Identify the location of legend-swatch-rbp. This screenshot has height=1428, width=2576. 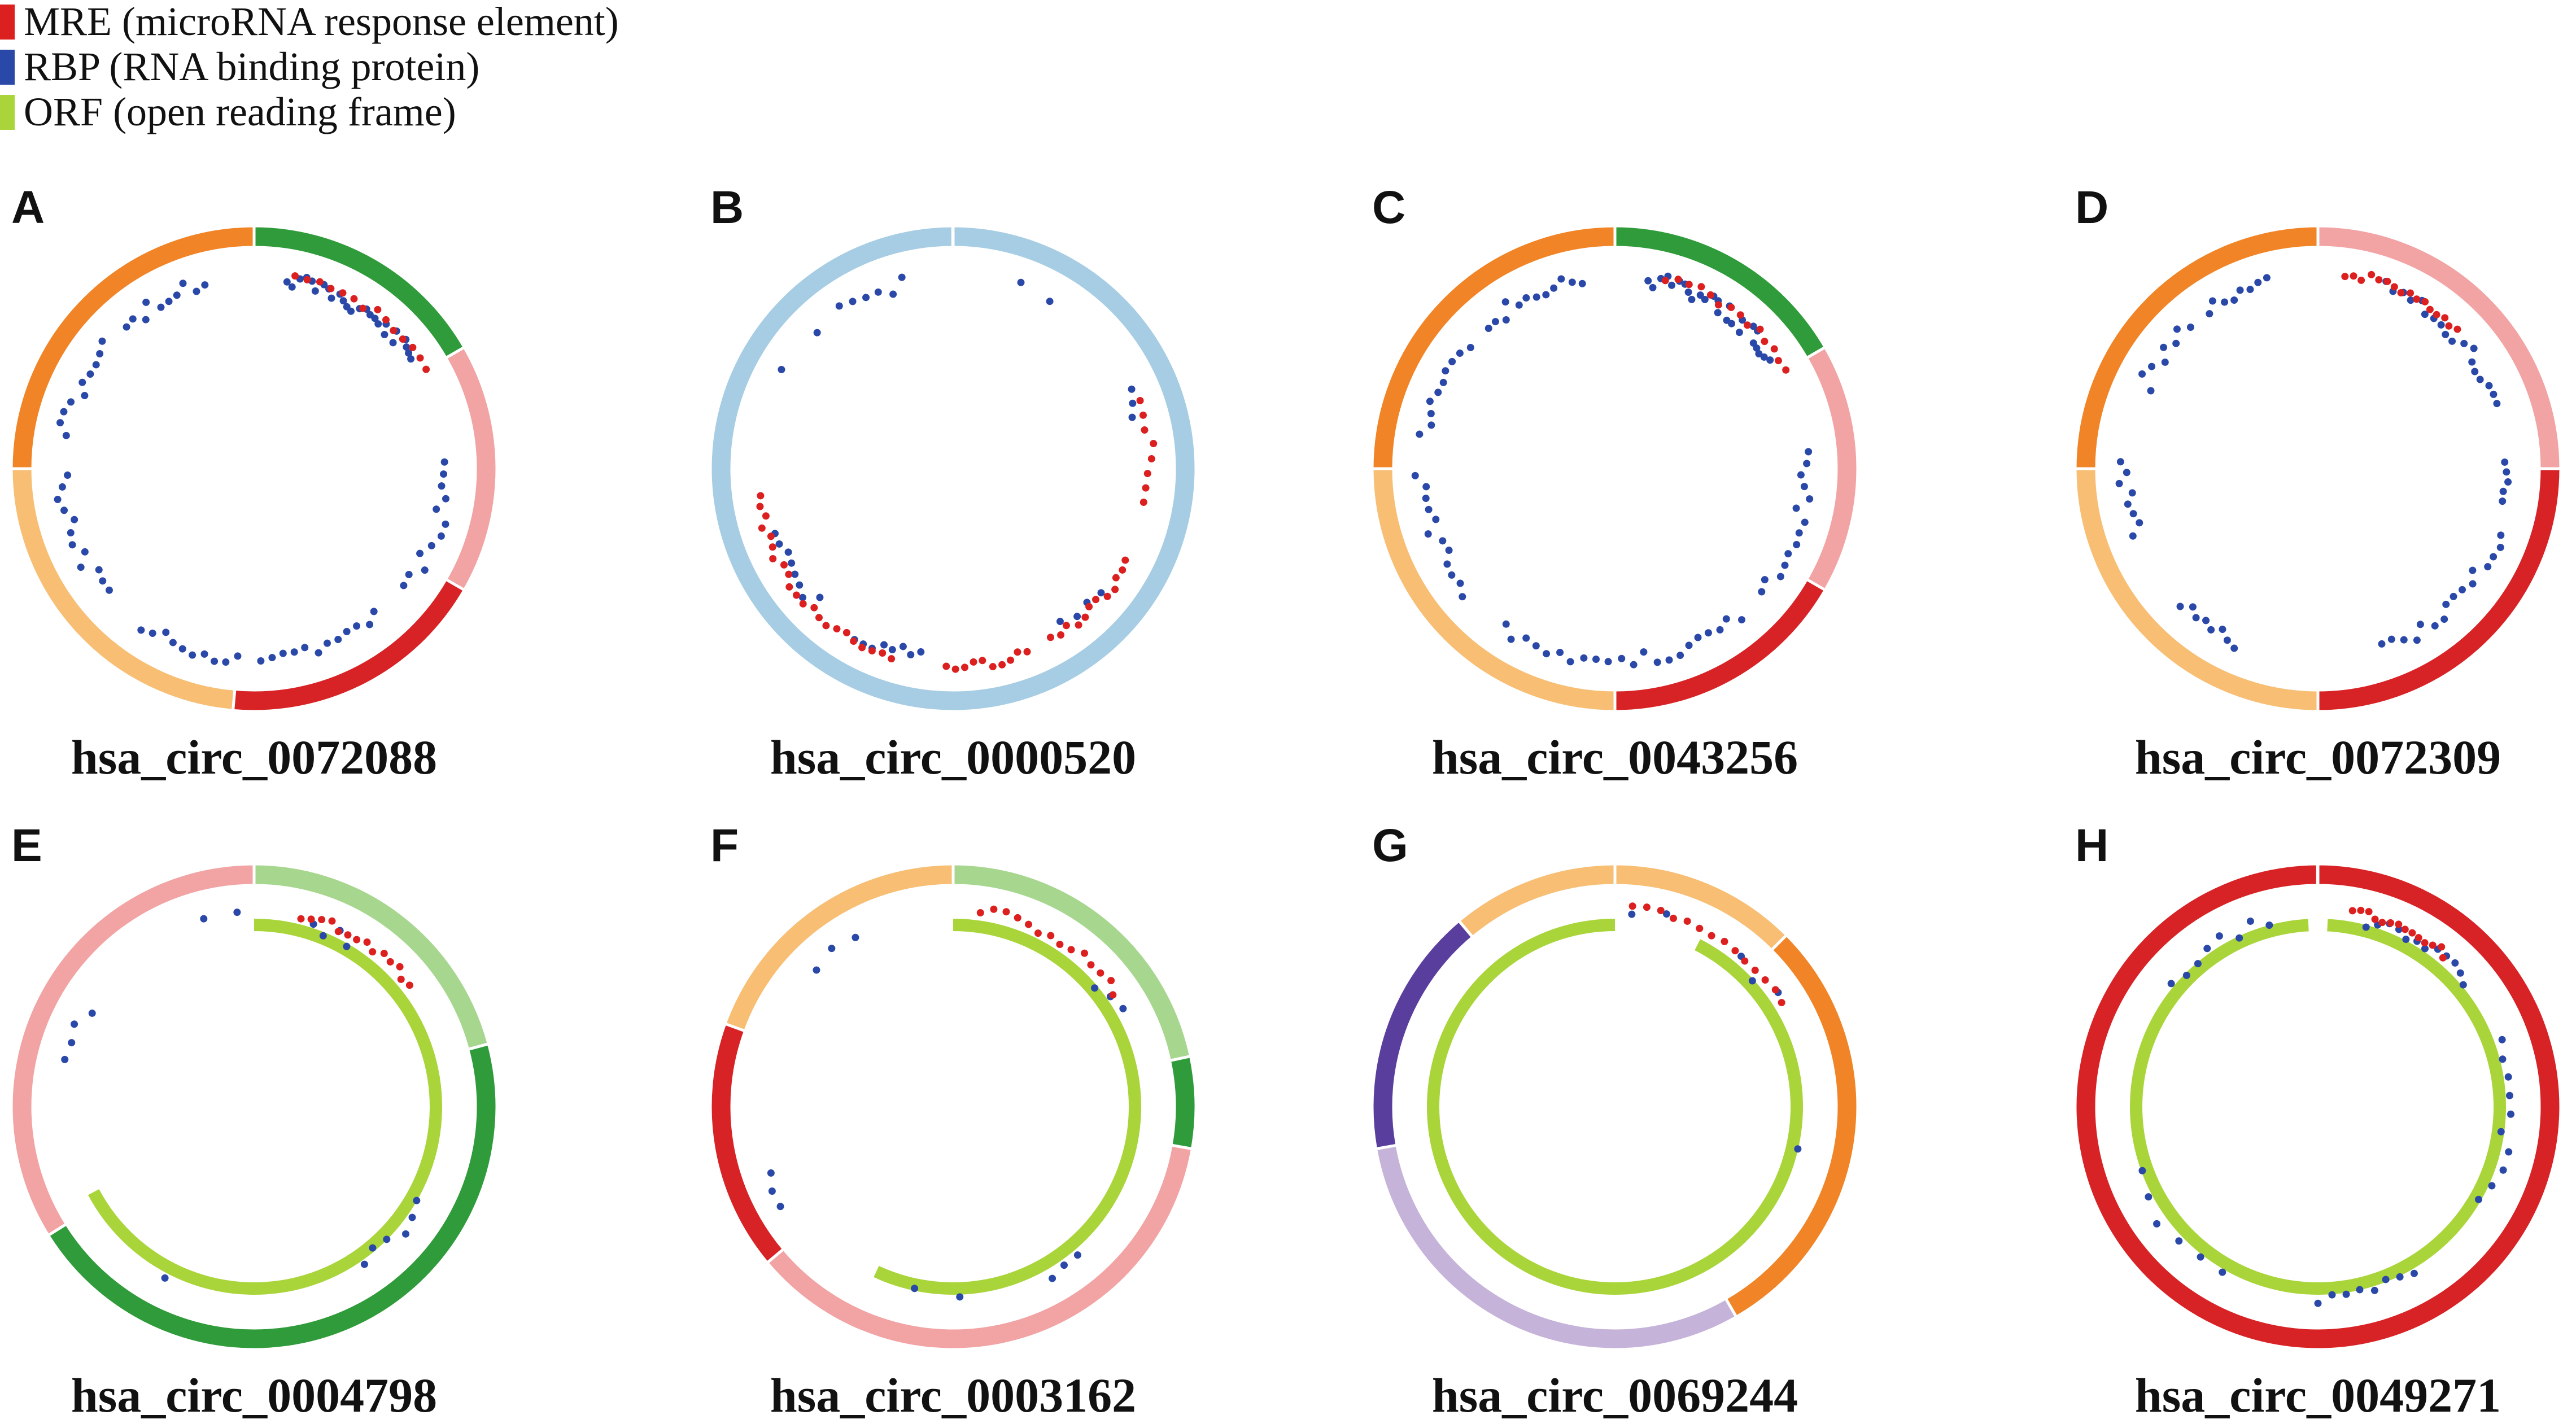
(8, 67).